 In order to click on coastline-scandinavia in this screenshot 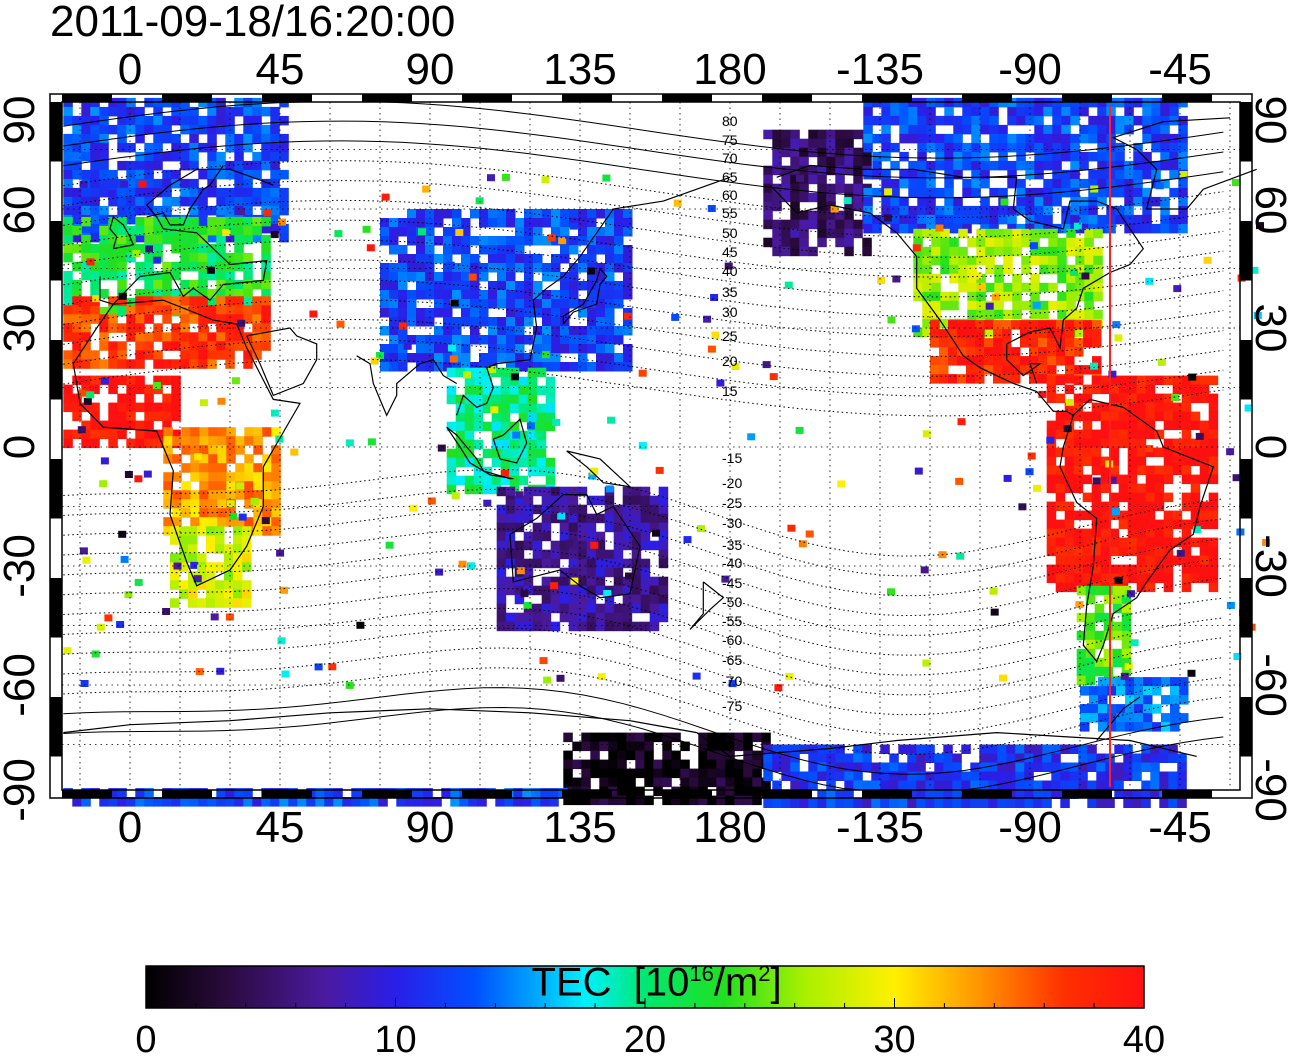, I will do `click(185, 195)`.